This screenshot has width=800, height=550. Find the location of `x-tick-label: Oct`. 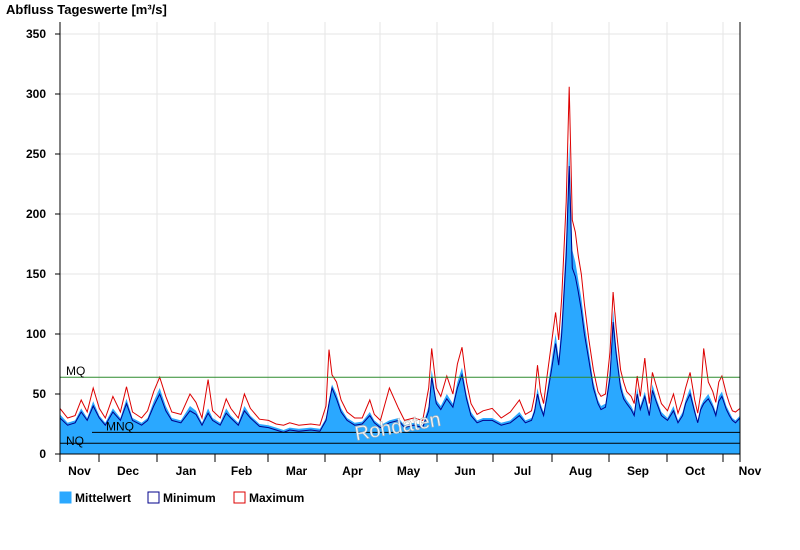

x-tick-label: Oct is located at coordinates (695, 471).